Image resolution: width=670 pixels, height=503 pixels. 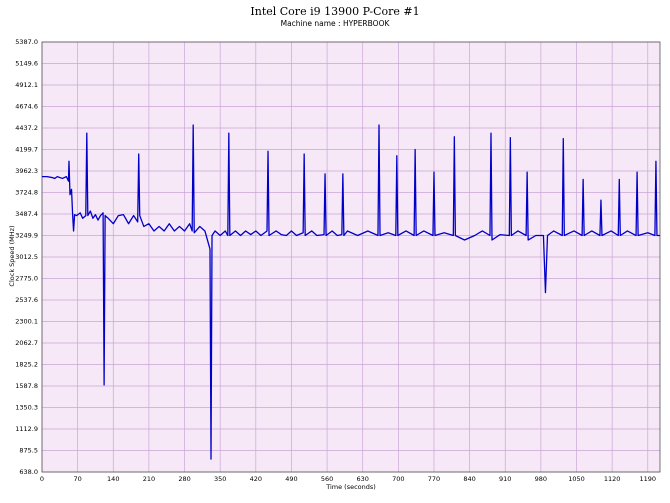 What do you see at coordinates (648, 479) in the screenshot?
I see `x-tick-label: 1190` at bounding box center [648, 479].